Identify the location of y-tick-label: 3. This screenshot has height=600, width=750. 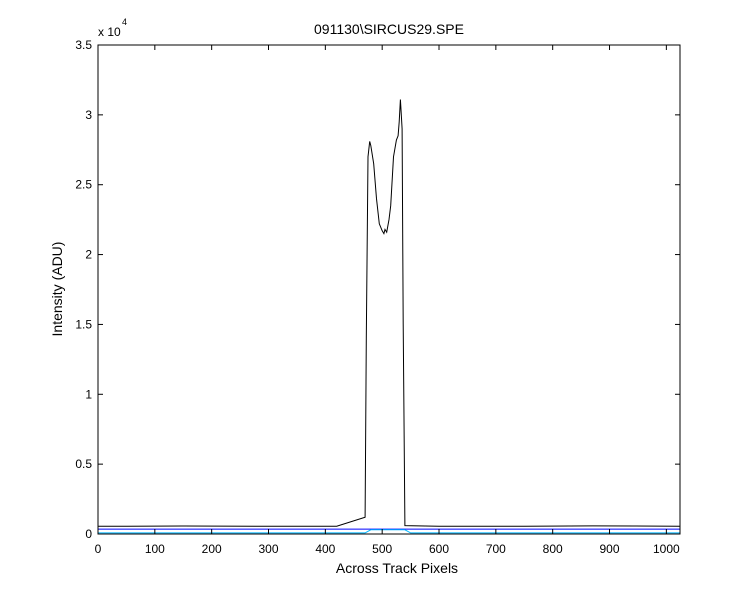
(88, 115).